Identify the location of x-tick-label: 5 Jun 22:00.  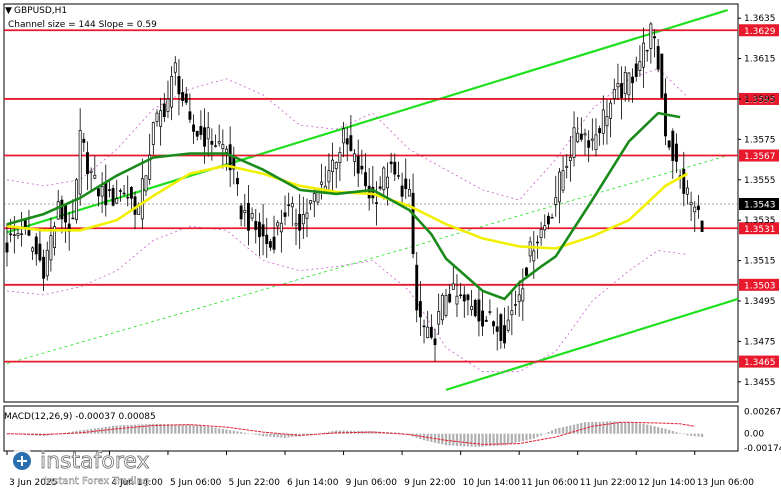
(254, 483).